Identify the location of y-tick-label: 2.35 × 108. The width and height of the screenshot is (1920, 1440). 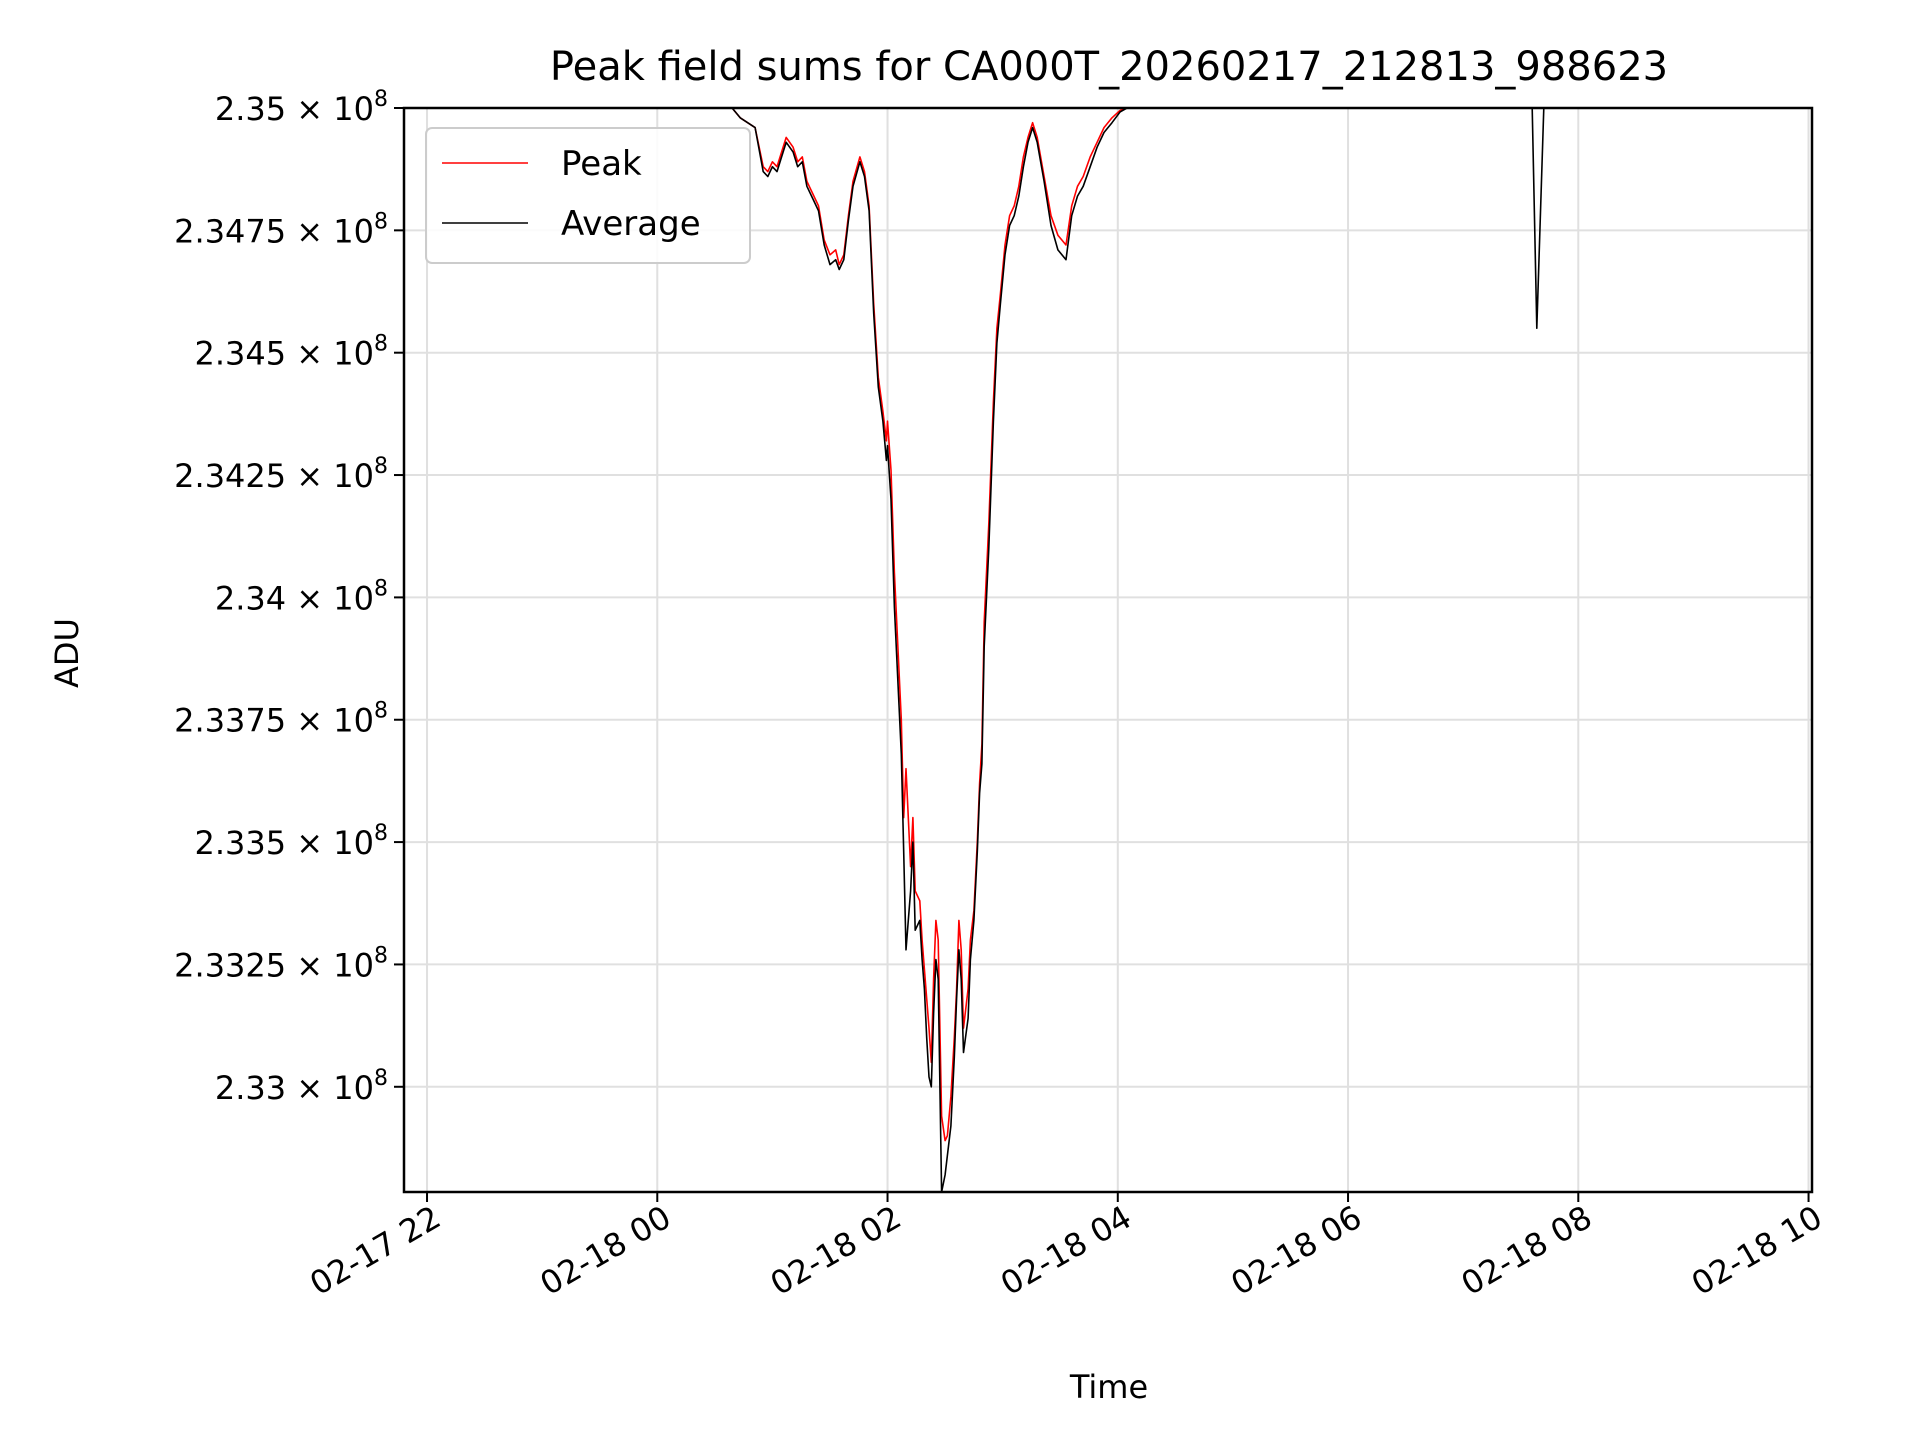
(301, 107).